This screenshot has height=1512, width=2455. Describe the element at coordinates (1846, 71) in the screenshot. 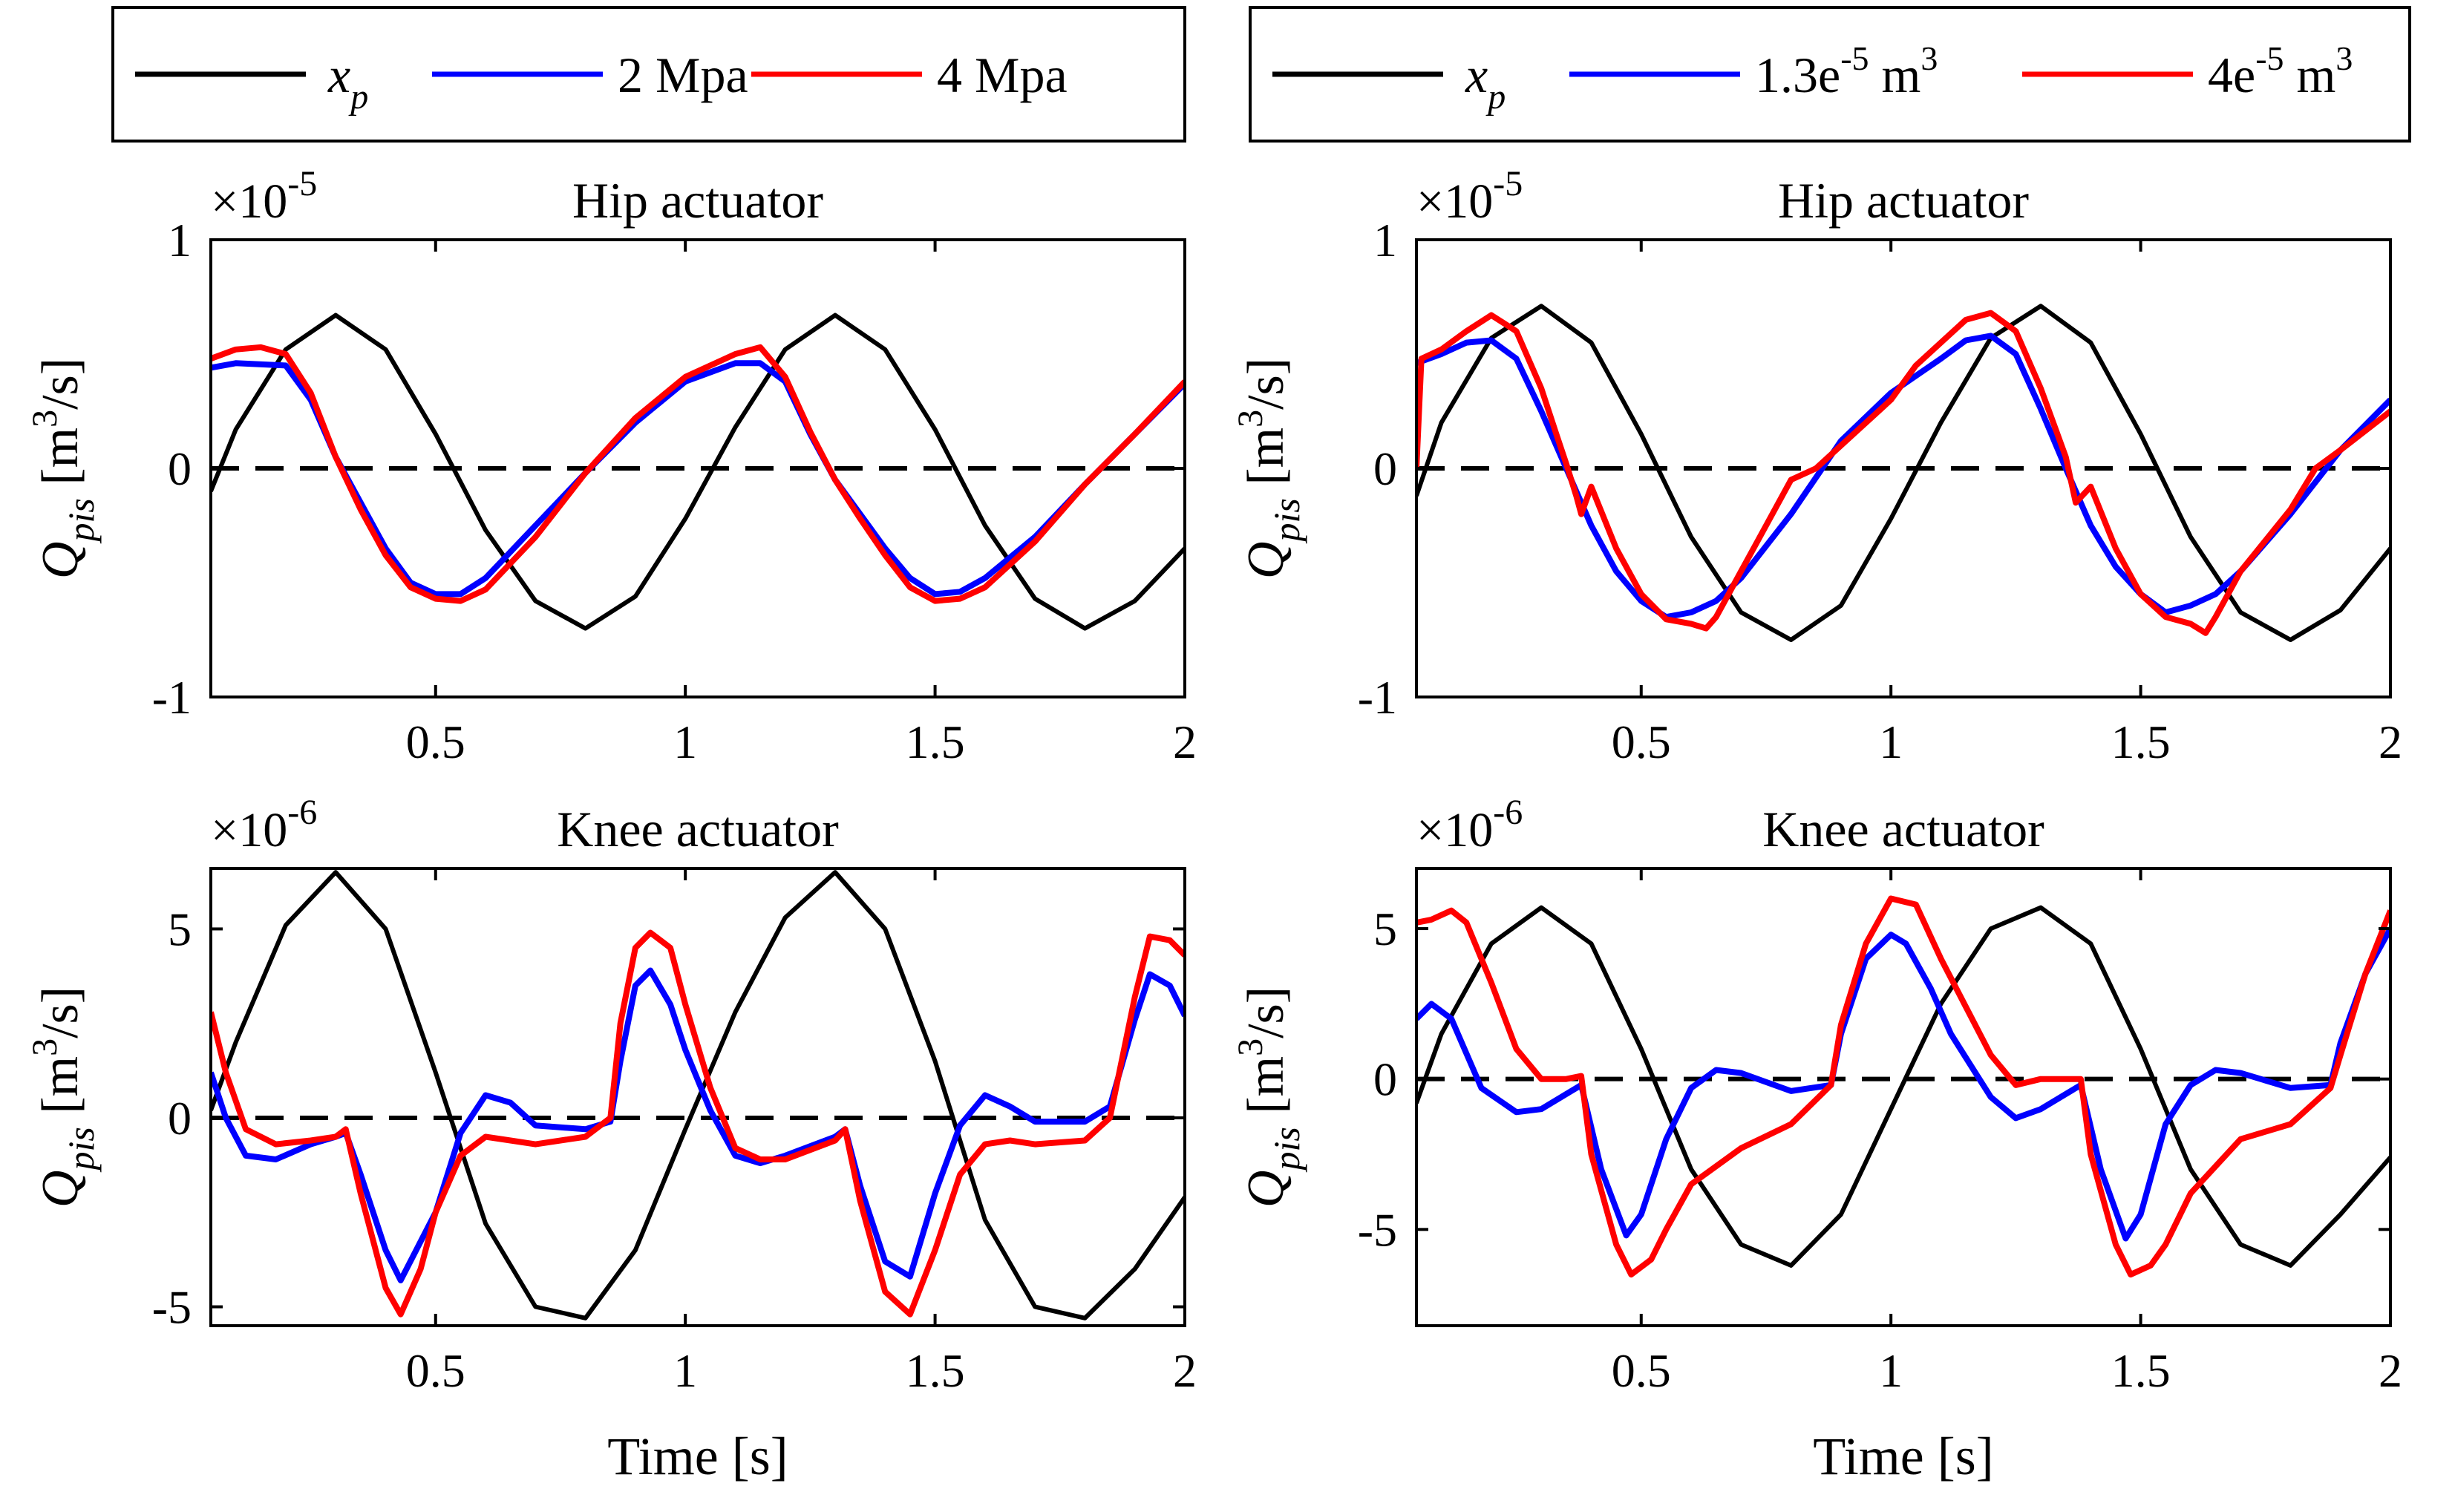

I see `legend-label: 1.3e-5 m3` at that location.